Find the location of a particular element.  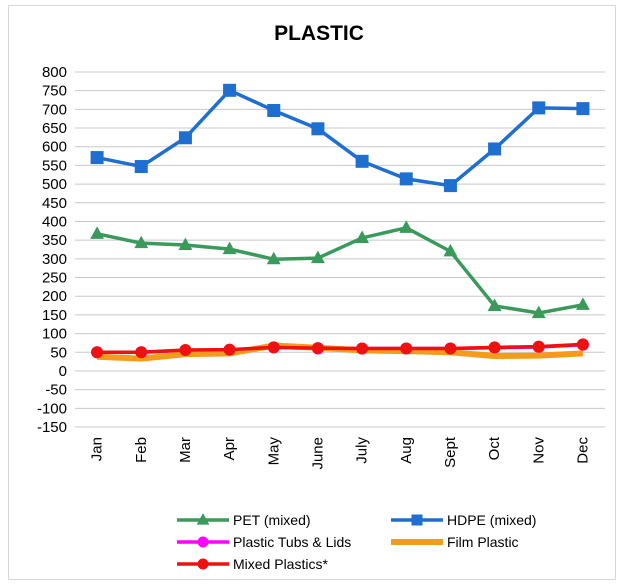

y-tick-label: 750 is located at coordinates (54, 91).